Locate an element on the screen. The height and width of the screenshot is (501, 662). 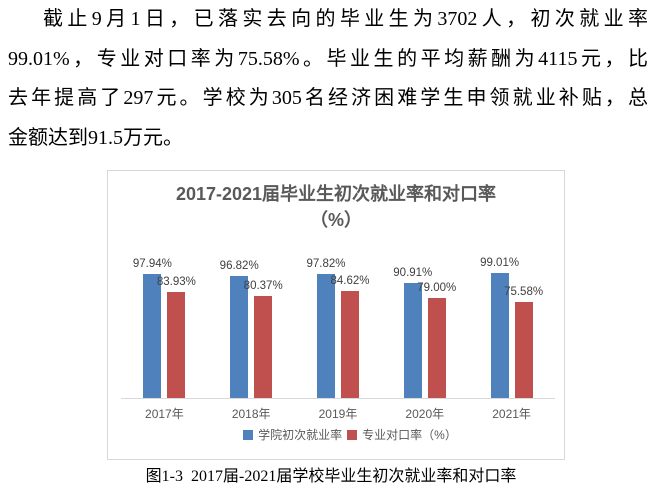
bar-group-2019: 97.82% 84.62% 2019年 is located at coordinates (337, 339).